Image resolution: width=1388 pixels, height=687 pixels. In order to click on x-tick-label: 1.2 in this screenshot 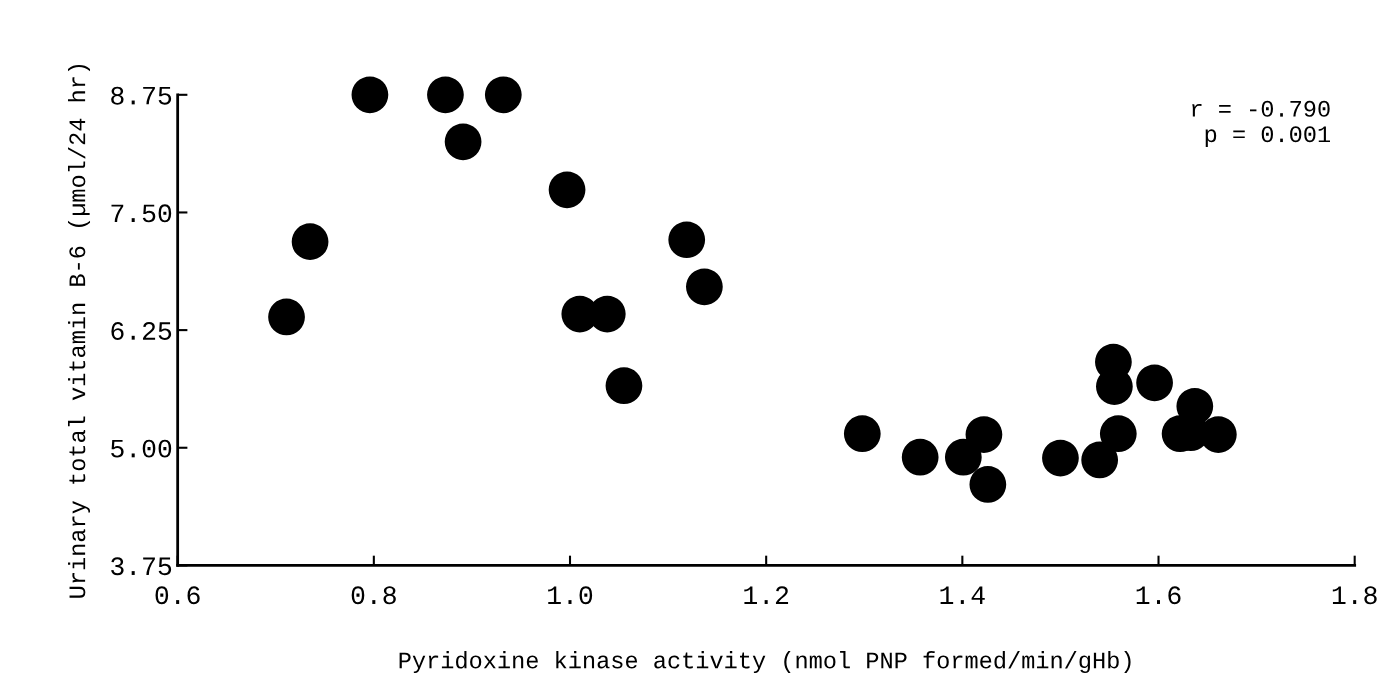, I will do `click(766, 595)`.